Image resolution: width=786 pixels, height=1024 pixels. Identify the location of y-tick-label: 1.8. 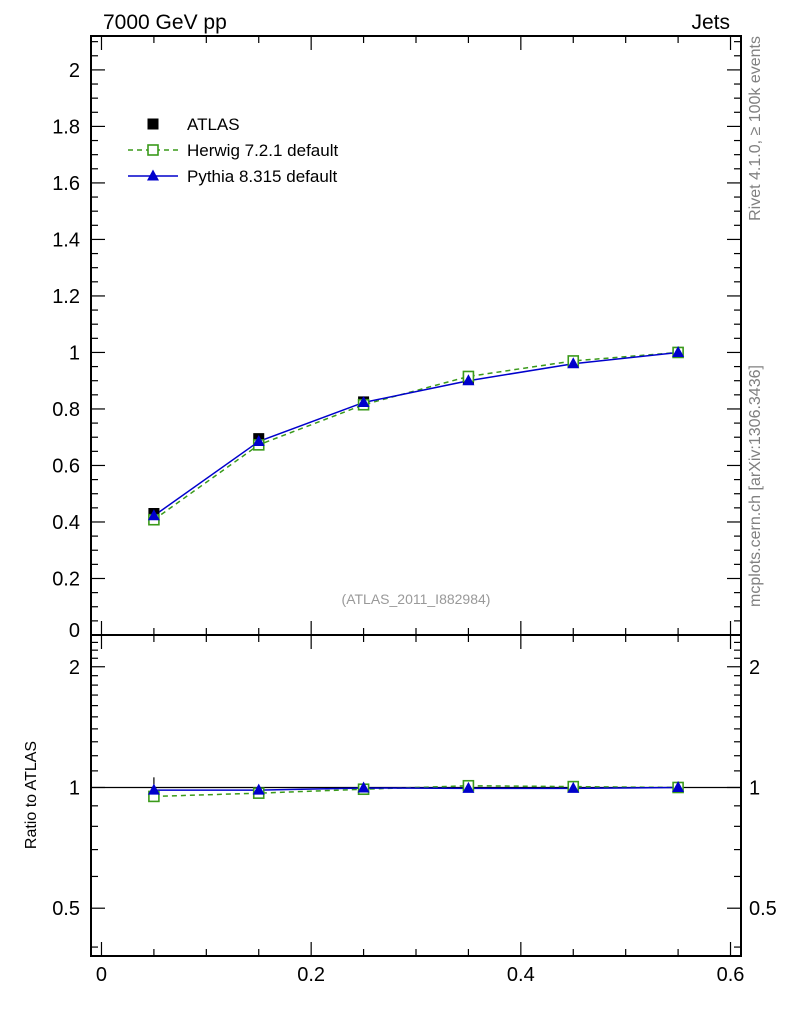
(66, 127).